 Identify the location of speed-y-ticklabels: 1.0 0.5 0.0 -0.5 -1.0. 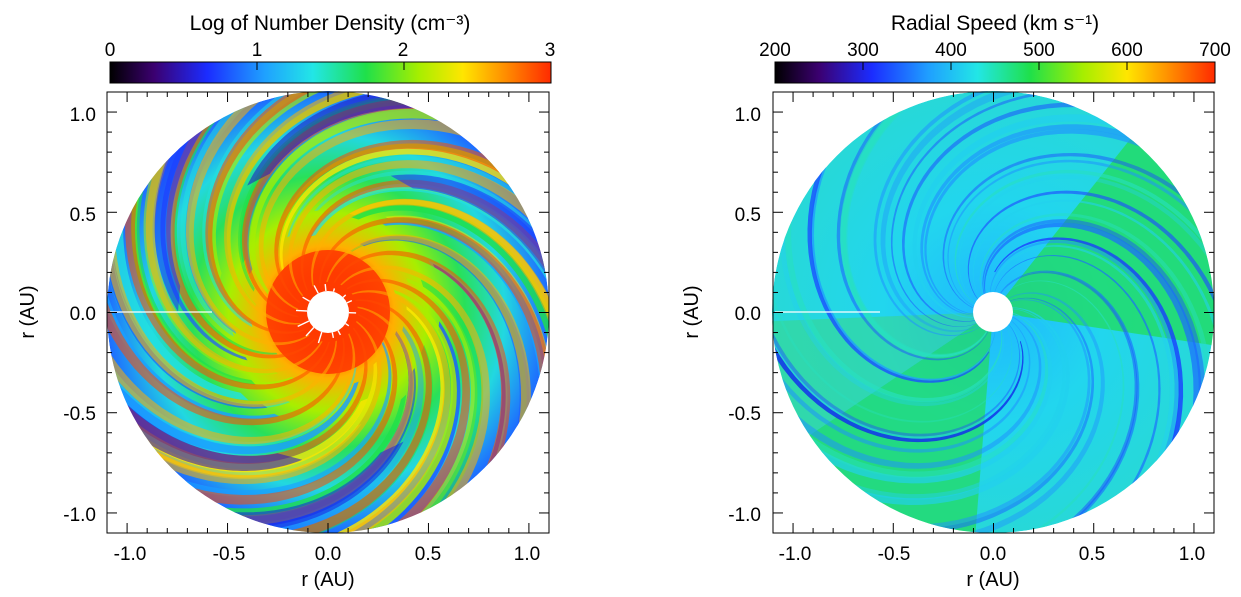
(744, 315).